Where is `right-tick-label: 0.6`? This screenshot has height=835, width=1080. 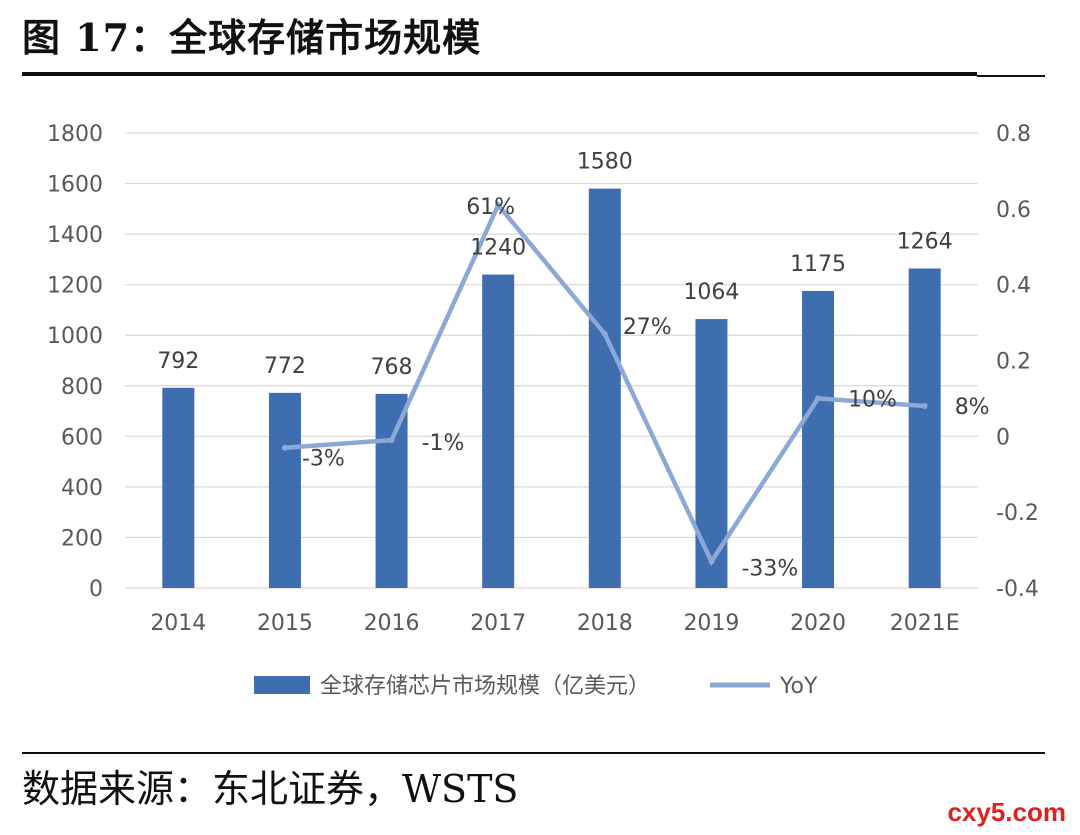
right-tick-label: 0.6 is located at coordinates (1013, 210).